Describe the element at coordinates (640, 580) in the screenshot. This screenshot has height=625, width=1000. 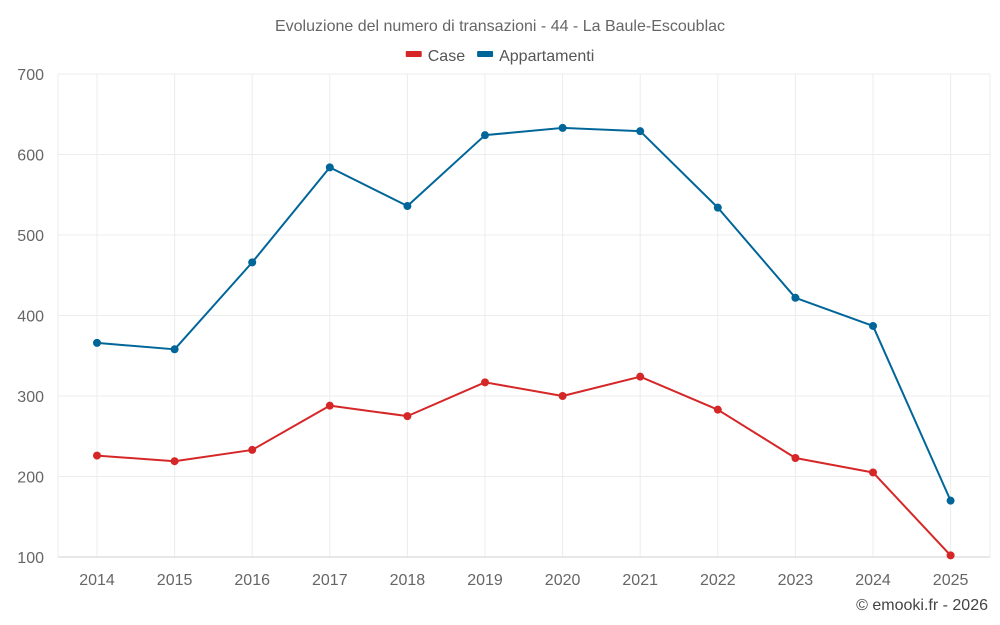
I see `x-tick-label: 2021` at that location.